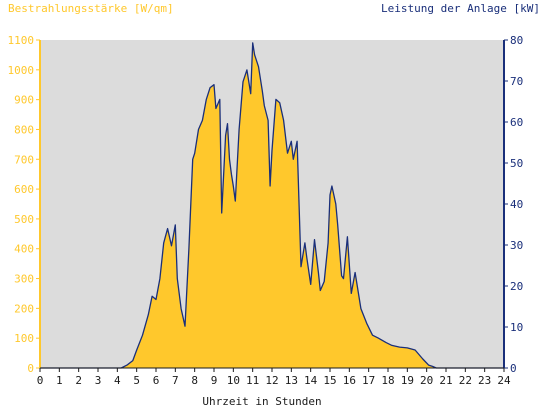 The width and height of the screenshot is (544, 408). Describe the element at coordinates (78, 380) in the screenshot. I see `x-axis-tick-label: 2` at that location.